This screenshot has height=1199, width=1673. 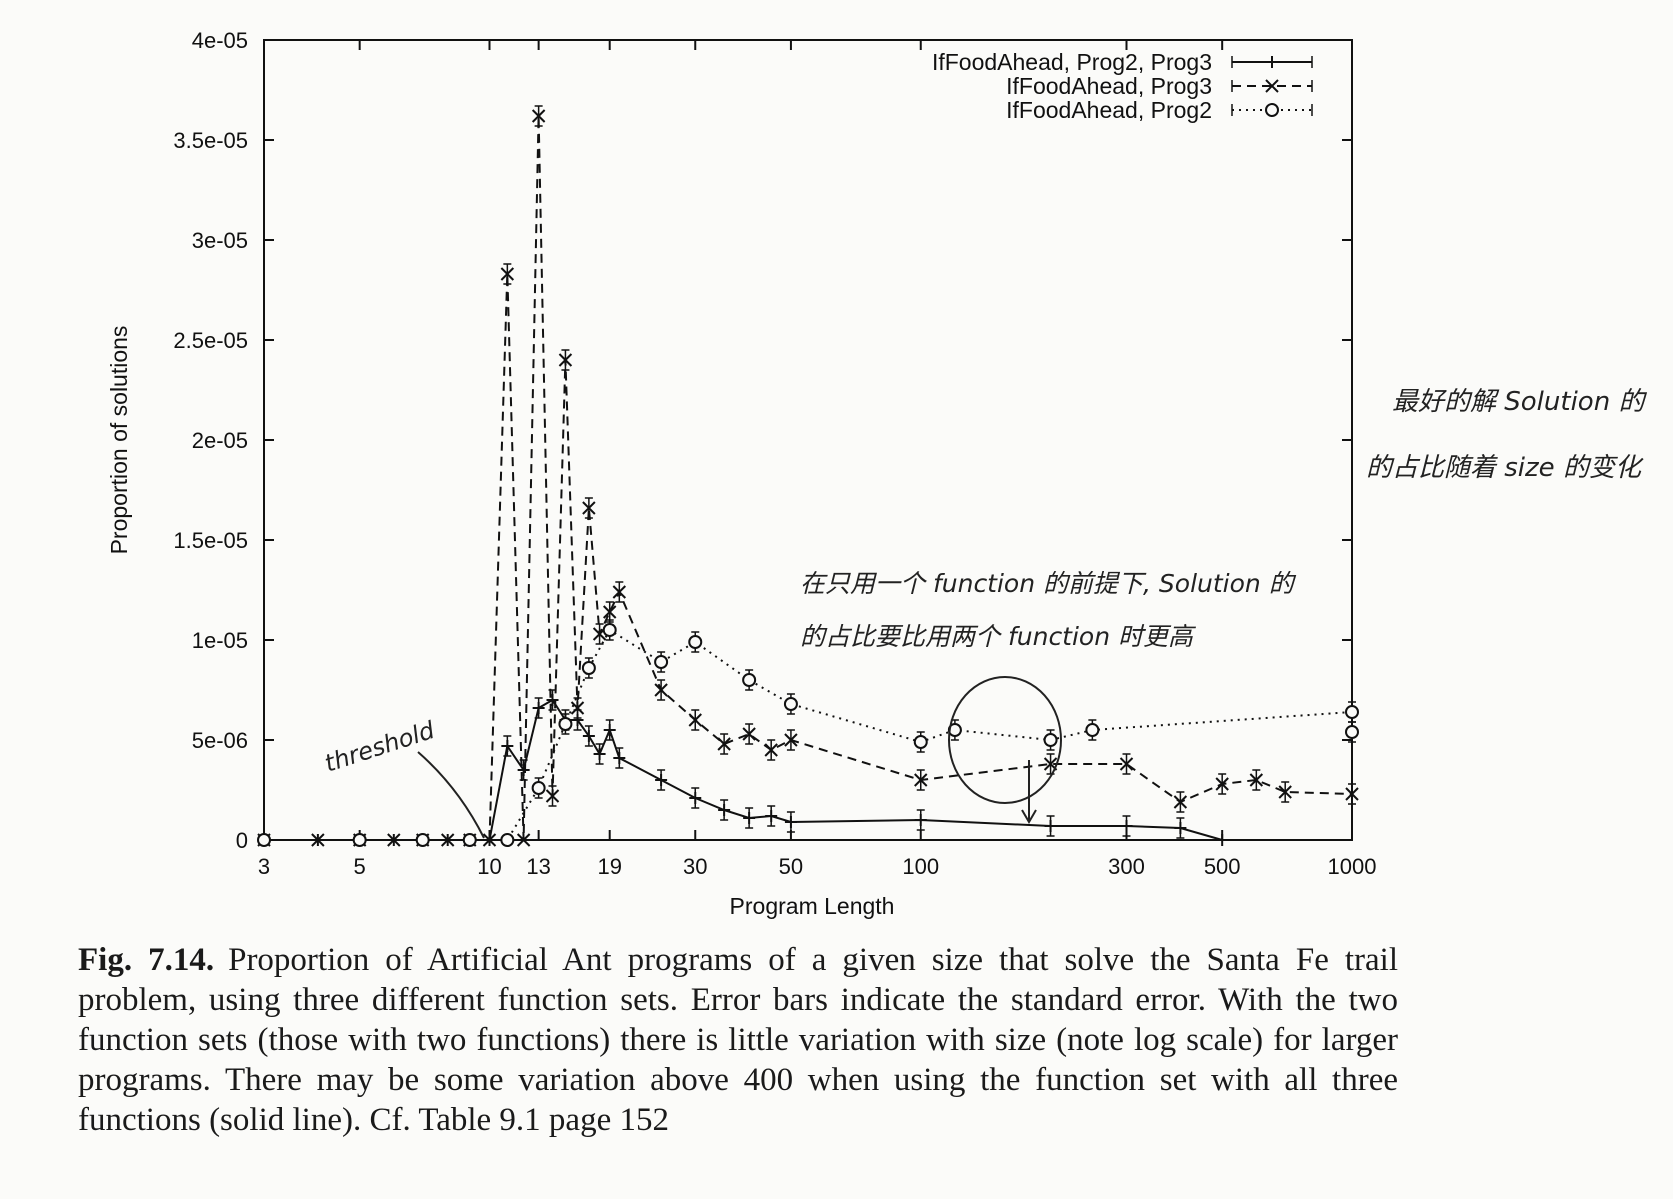 What do you see at coordinates (920, 866) in the screenshot?
I see `x-tick-label: 100` at bounding box center [920, 866].